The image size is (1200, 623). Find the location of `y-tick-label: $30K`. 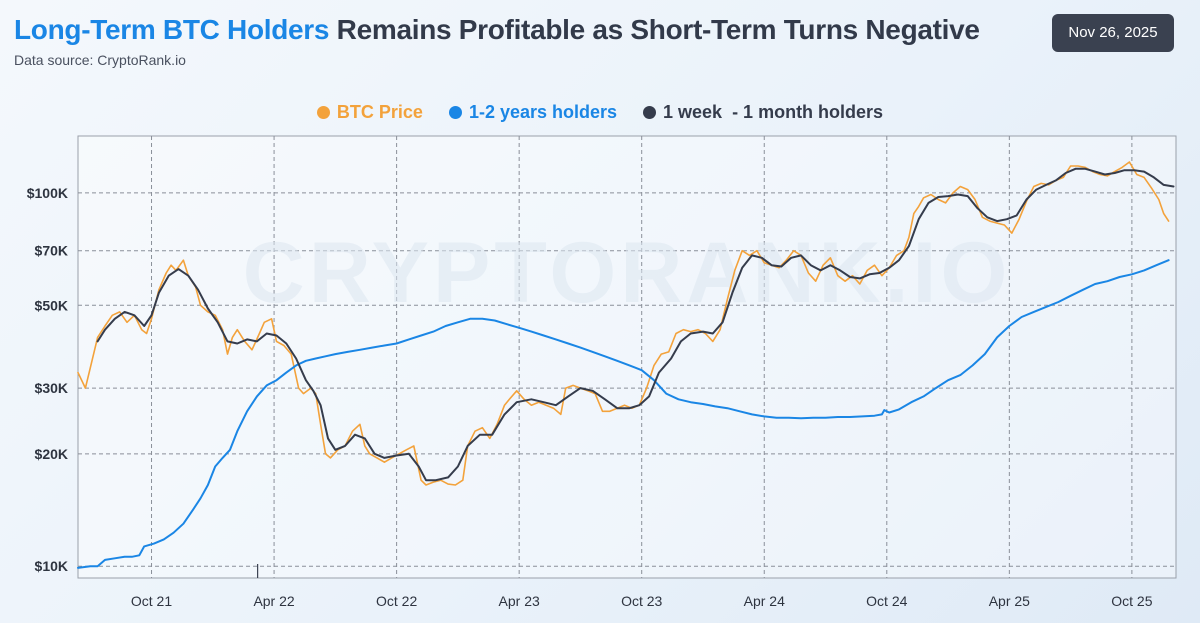

y-tick-label: $30K is located at coordinates (51, 388).